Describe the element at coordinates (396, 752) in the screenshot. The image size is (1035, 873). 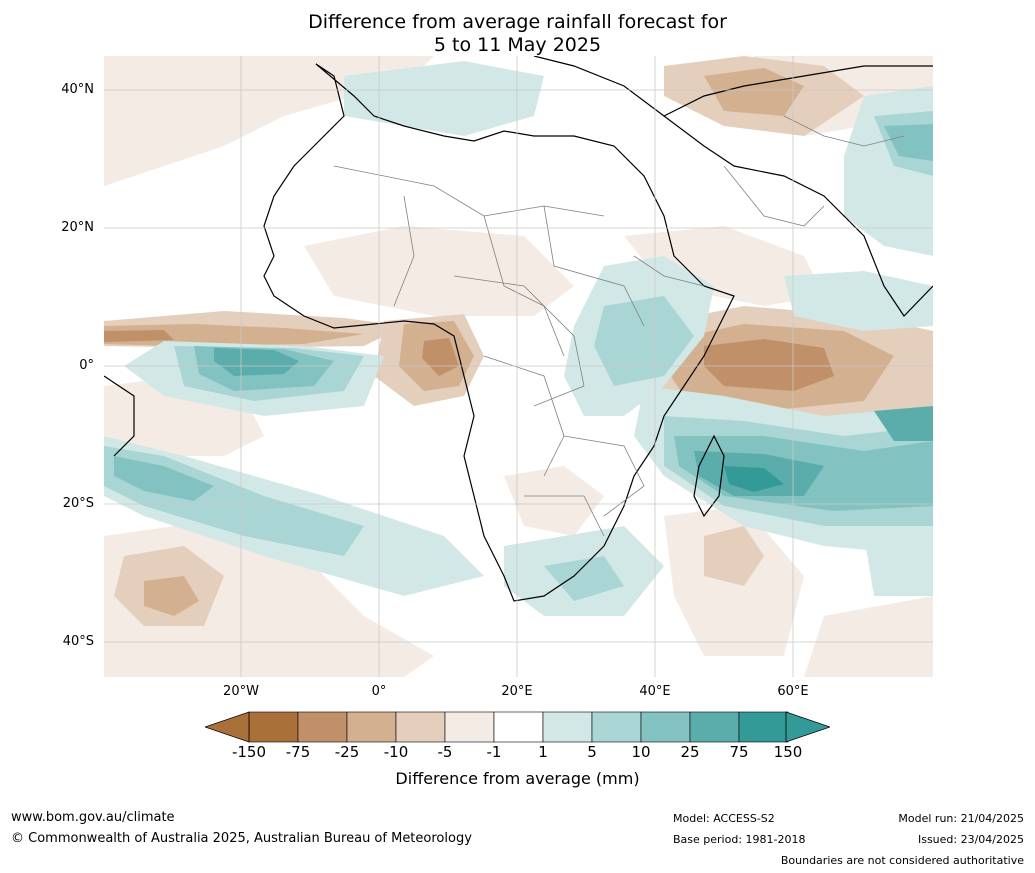
I see `colorbar-tick-label: -10` at that location.